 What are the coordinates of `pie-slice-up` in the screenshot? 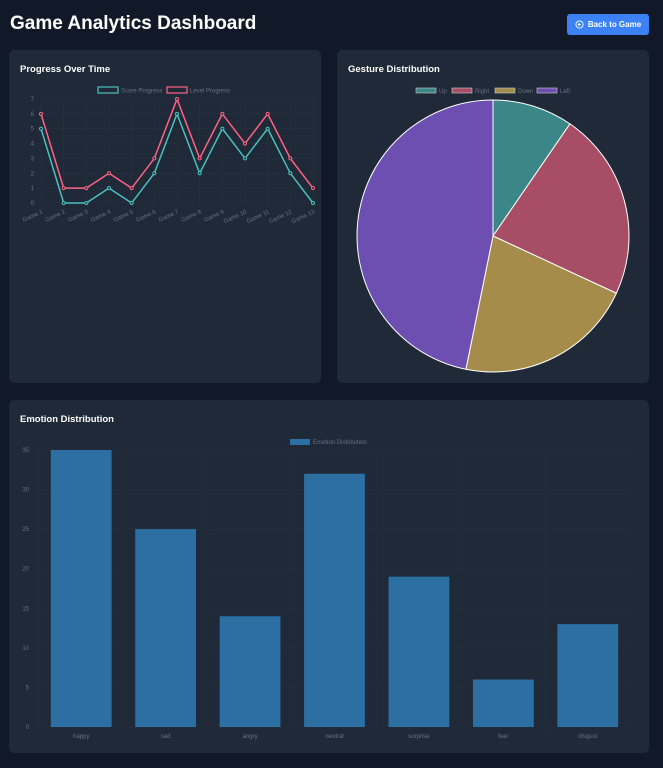 It's located at (531, 168).